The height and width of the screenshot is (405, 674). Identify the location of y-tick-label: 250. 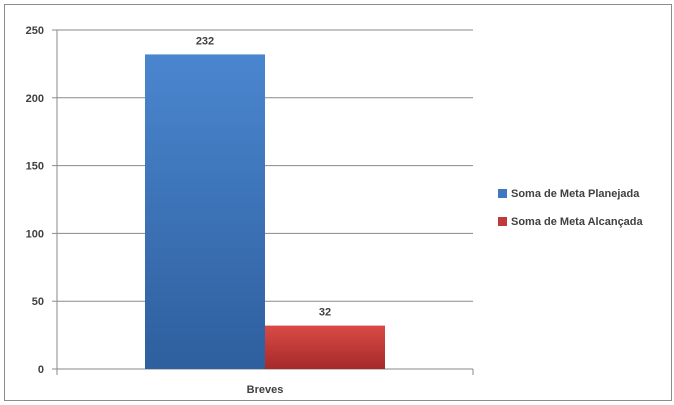
(35, 31).